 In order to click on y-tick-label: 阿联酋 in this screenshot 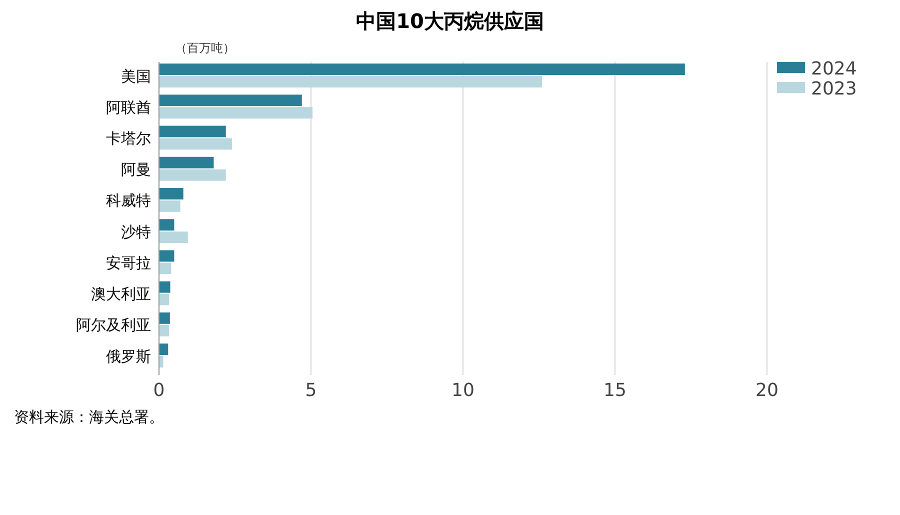, I will do `click(128, 107)`.